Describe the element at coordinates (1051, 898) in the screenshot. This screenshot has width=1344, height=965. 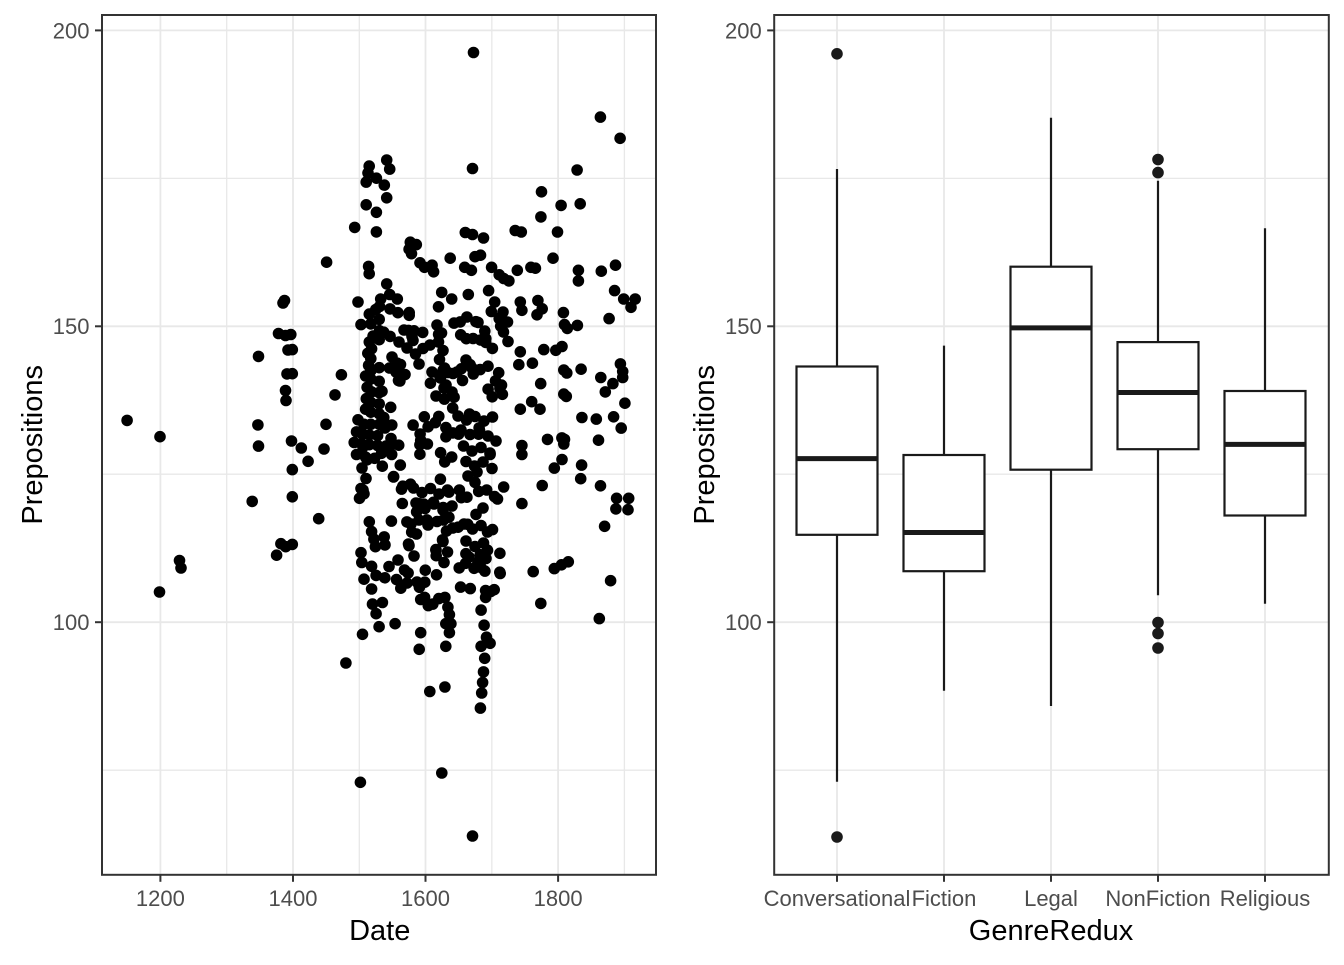
I see `svg-text: Legal` at that location.